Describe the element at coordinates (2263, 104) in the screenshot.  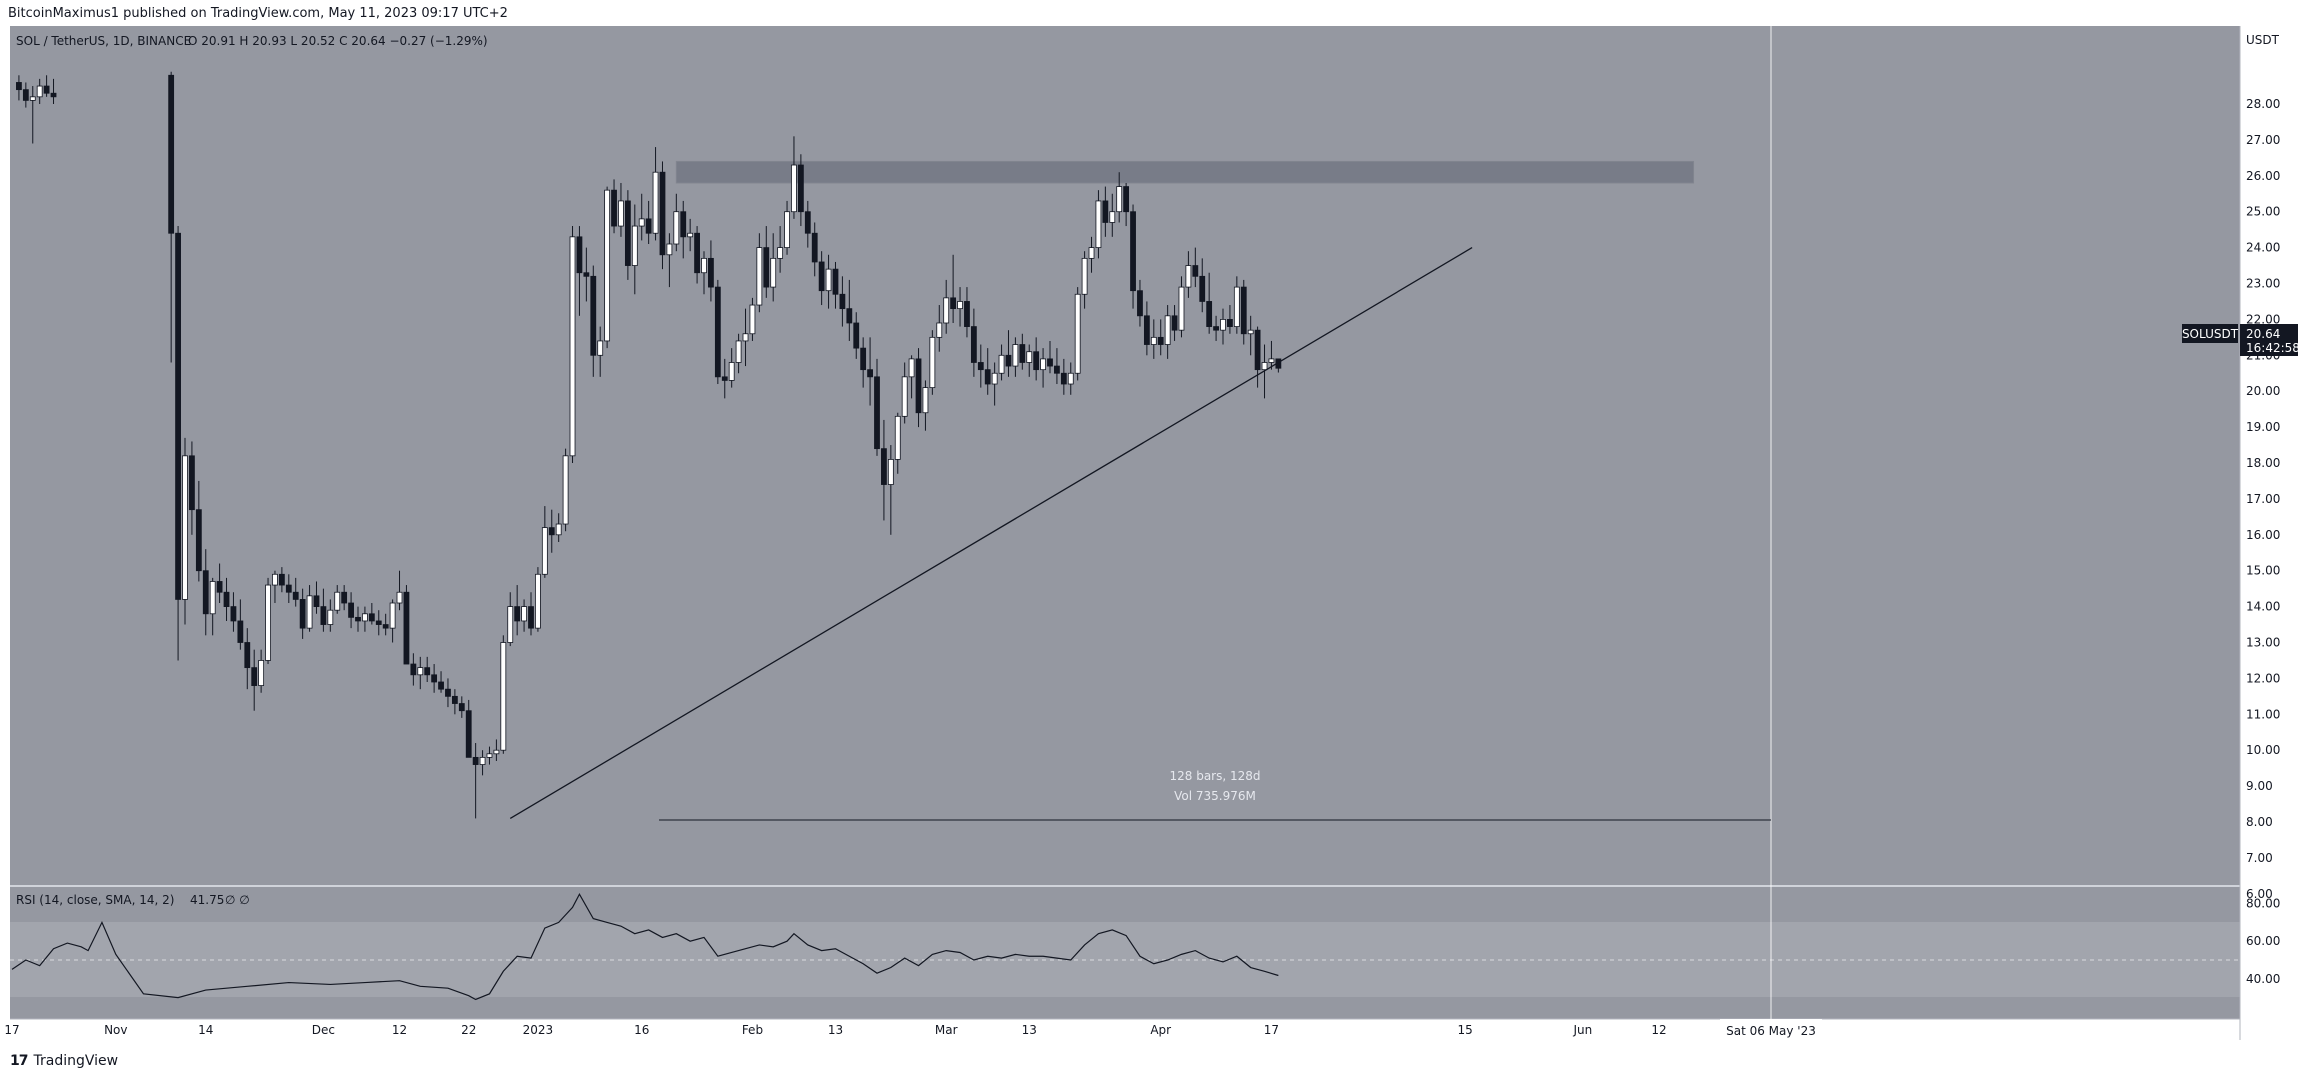
I see `price-tick-label: 28.00` at that location.